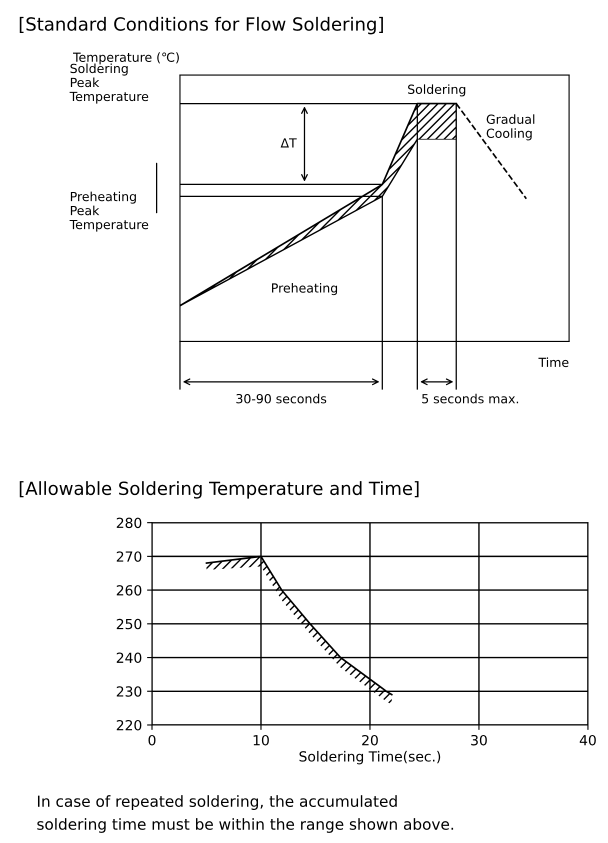 The image size is (608, 843). What do you see at coordinates (129, 590) in the screenshot?
I see `y-tick-label: 260` at bounding box center [129, 590].